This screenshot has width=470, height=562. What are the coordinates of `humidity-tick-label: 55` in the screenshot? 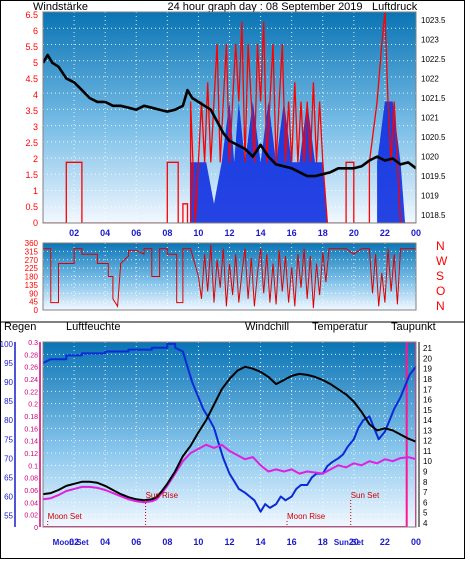 It's located at (8, 516).